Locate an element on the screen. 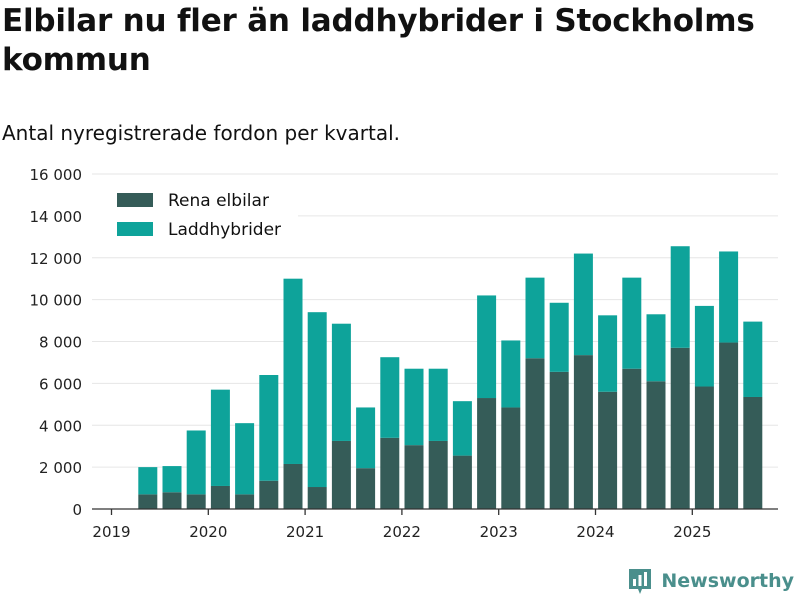  y-tick-label: 16 000 is located at coordinates (56, 175).